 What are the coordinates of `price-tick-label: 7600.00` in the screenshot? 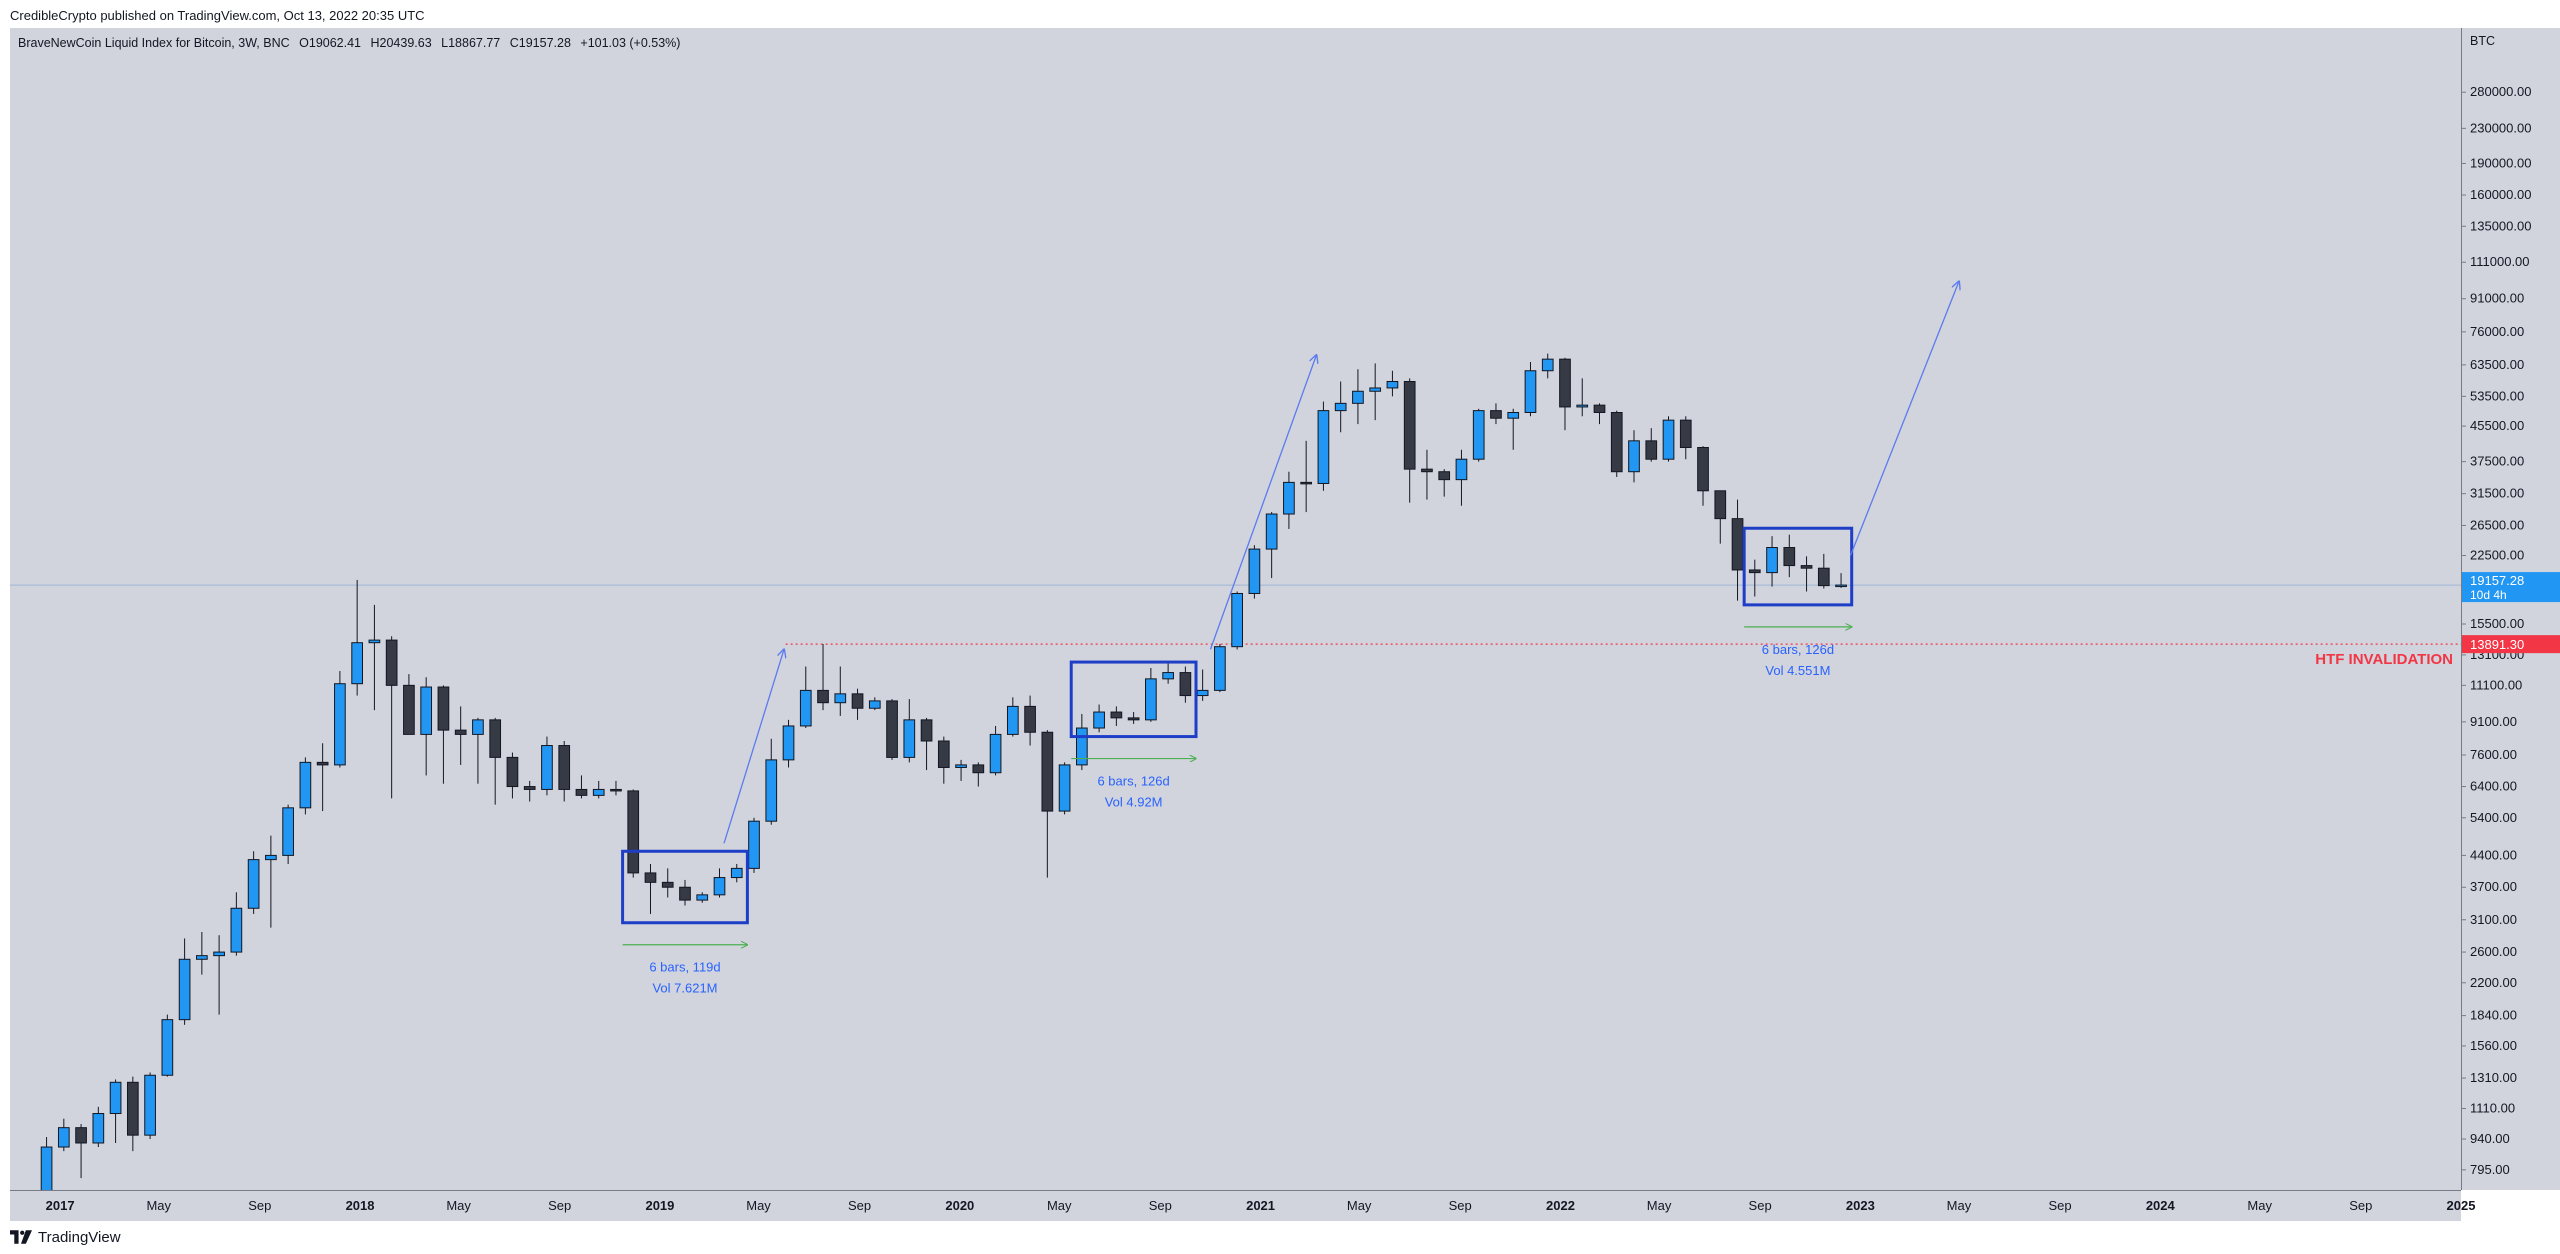 It's located at (2493, 754).